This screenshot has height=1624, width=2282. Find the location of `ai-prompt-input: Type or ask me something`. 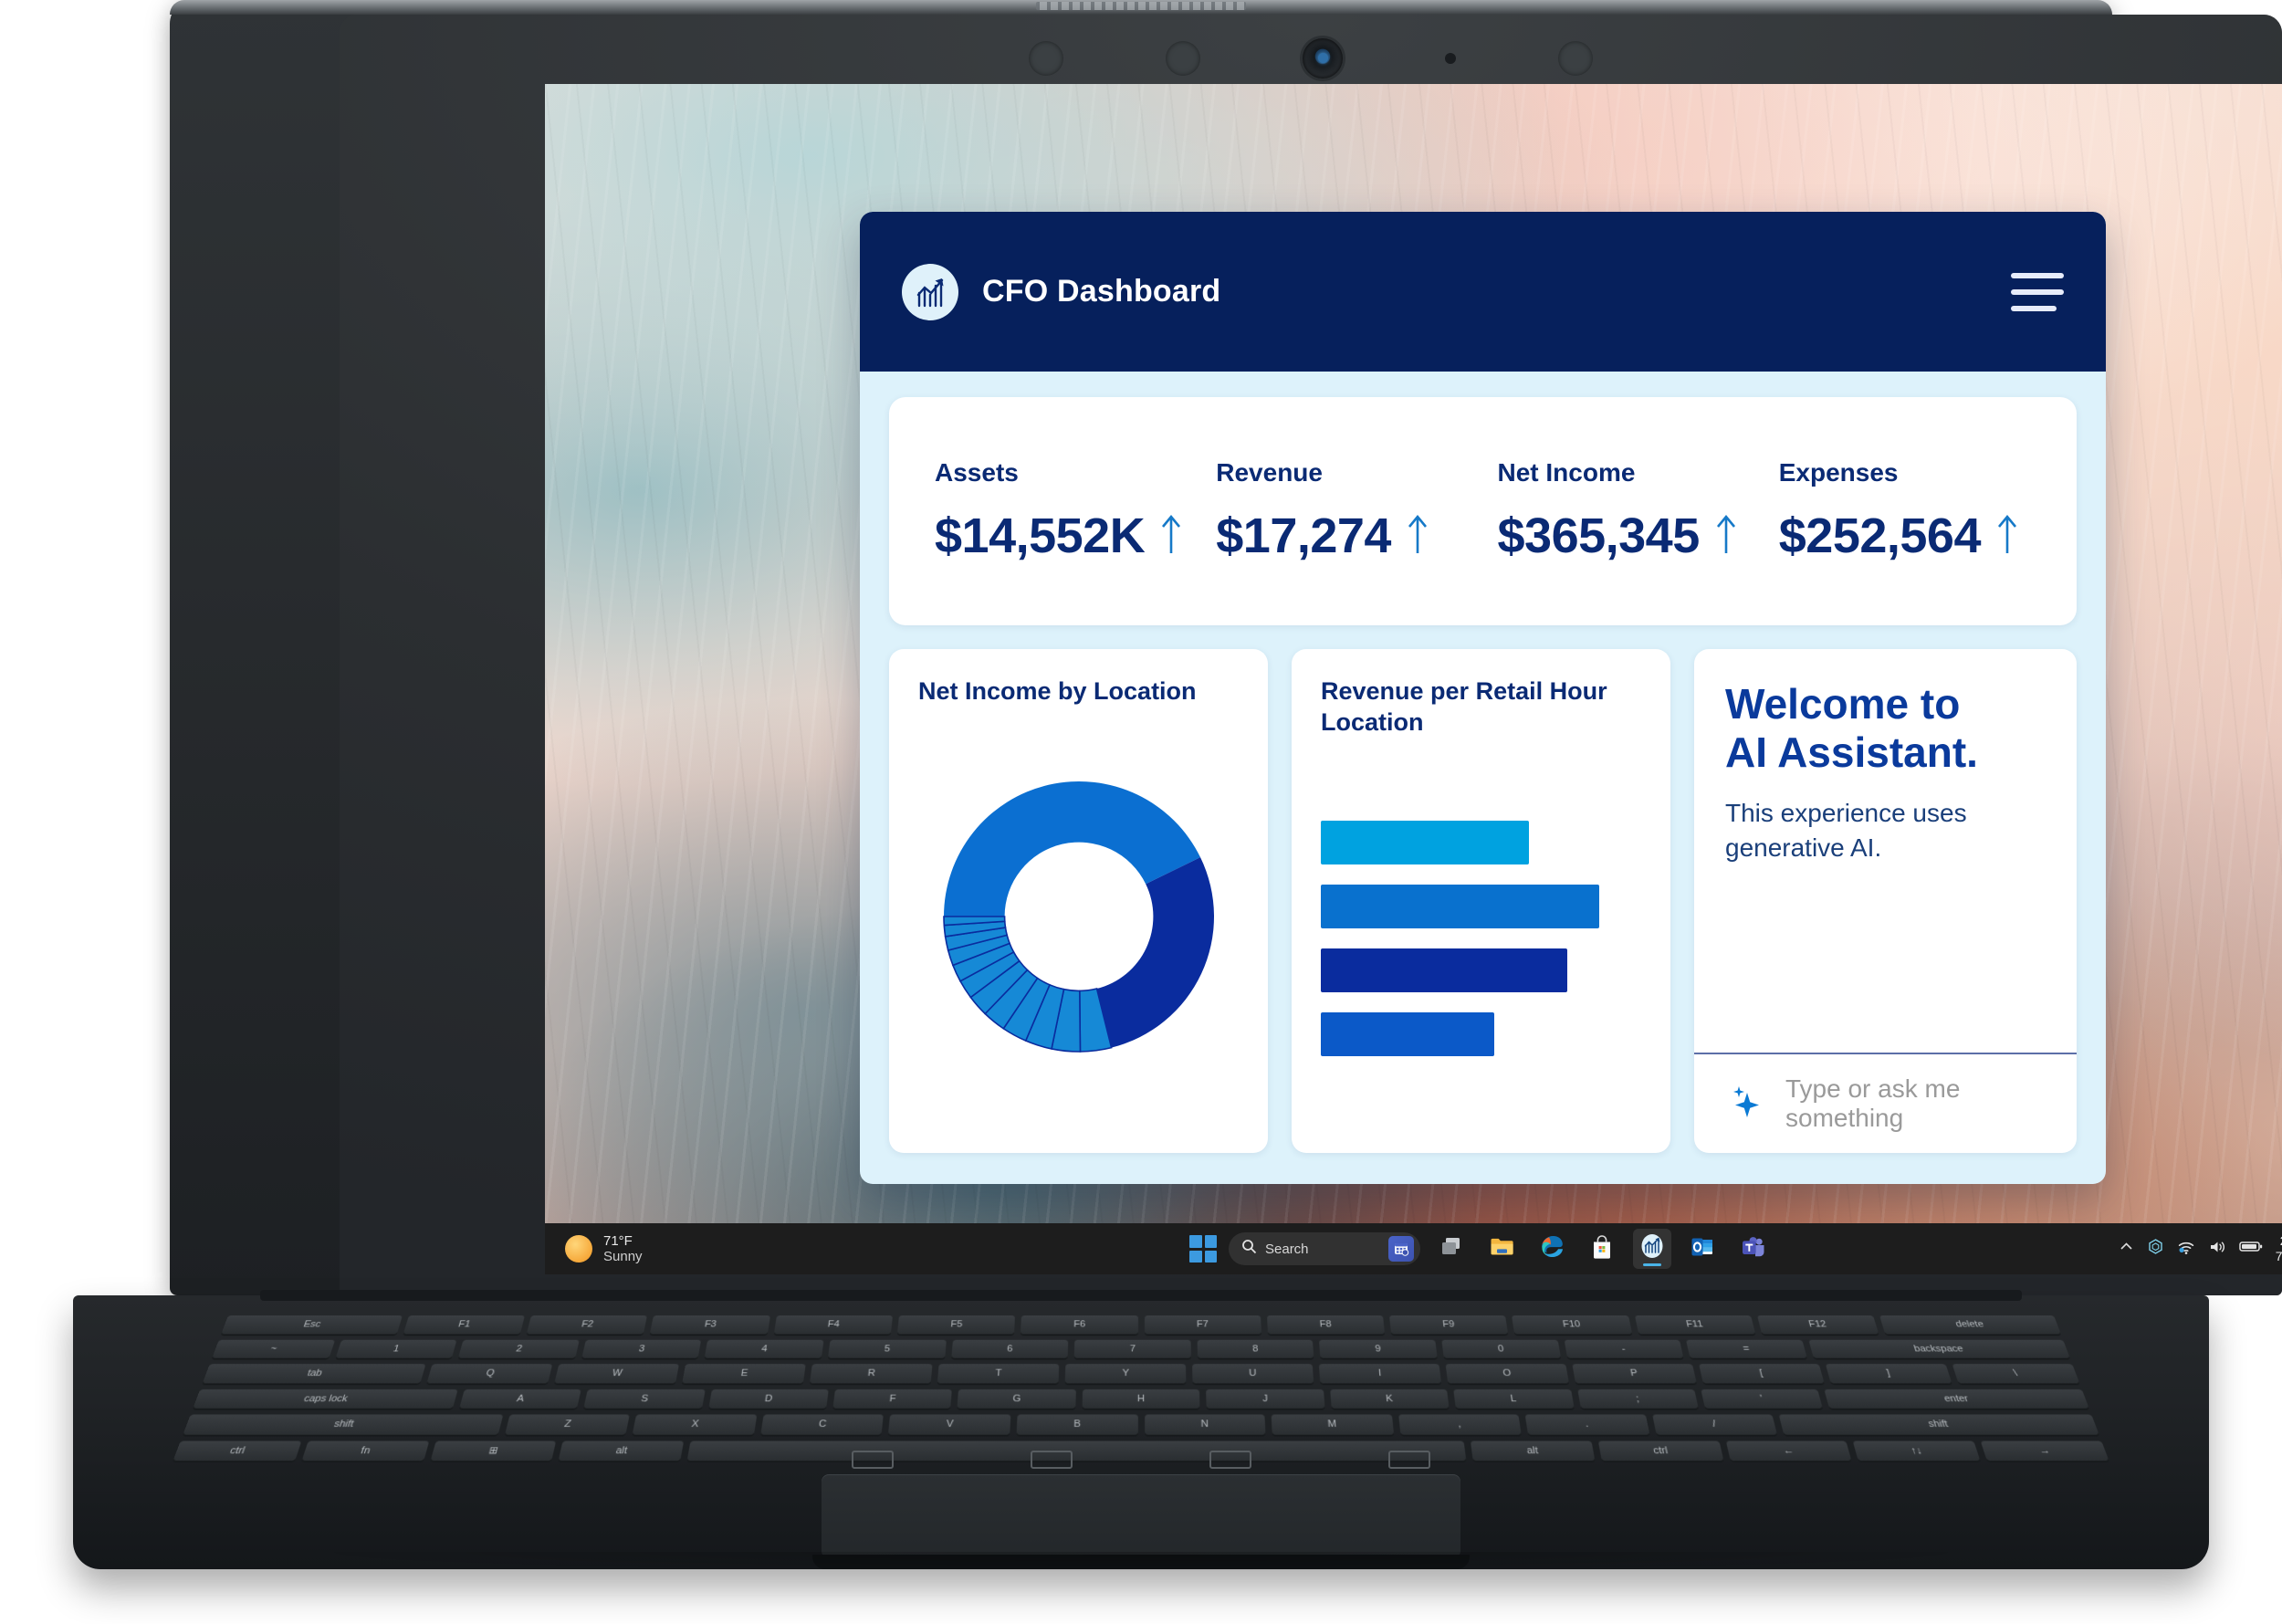

ai-prompt-input: Type or ask me something is located at coordinates (1886, 1103).